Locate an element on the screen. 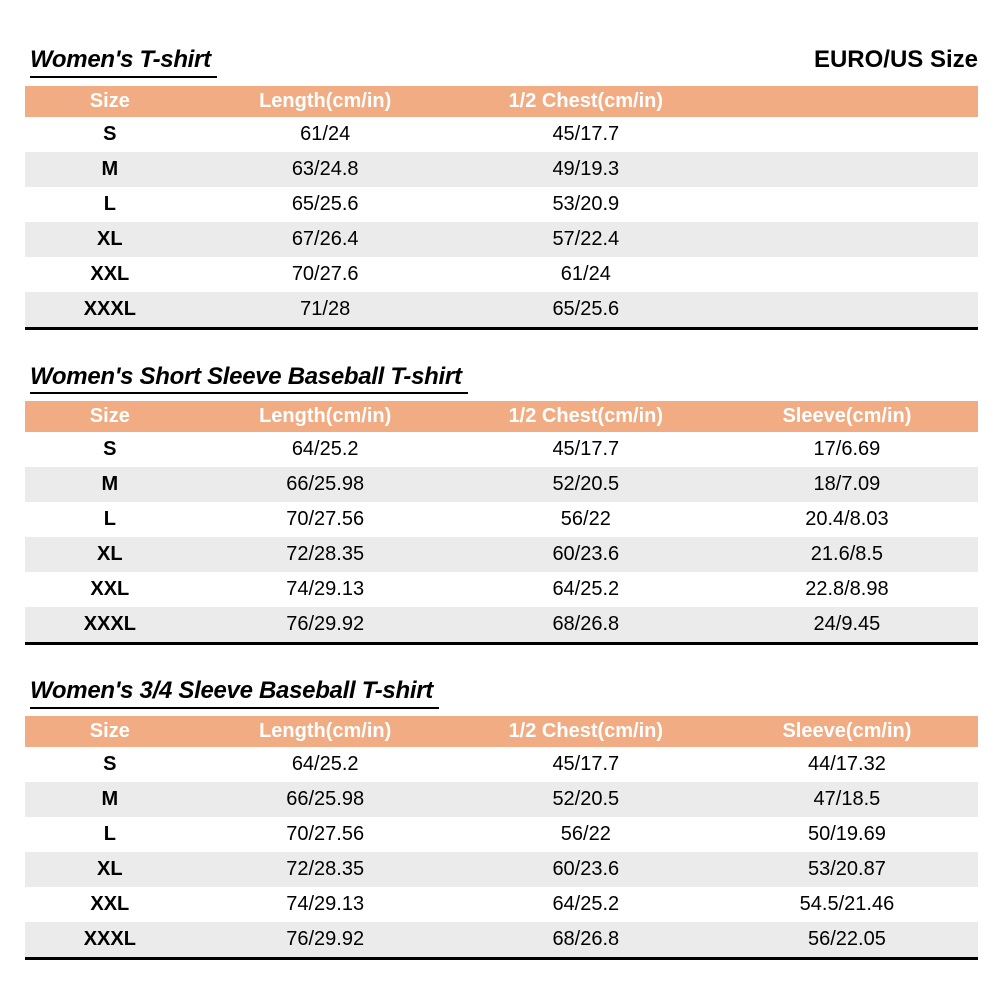  table-row: L 65/25.6 53/20.9 is located at coordinates (501, 204).